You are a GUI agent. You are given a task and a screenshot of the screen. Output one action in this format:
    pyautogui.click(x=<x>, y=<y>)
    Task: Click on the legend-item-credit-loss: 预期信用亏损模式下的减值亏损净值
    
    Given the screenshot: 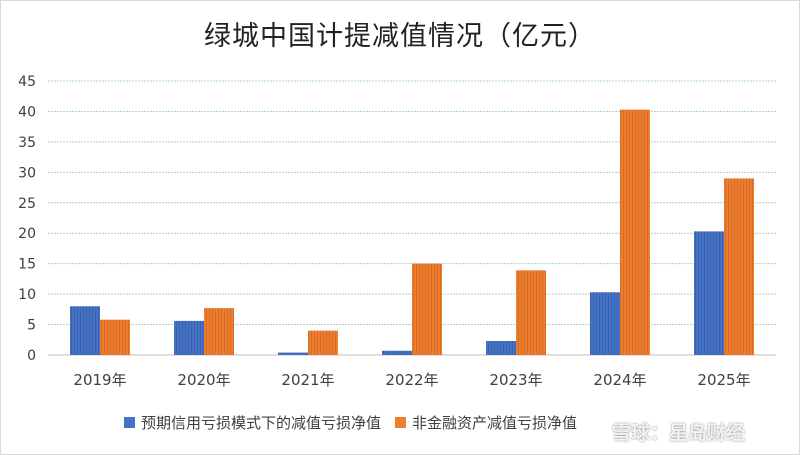 What is the action you would take?
    pyautogui.click(x=252, y=422)
    